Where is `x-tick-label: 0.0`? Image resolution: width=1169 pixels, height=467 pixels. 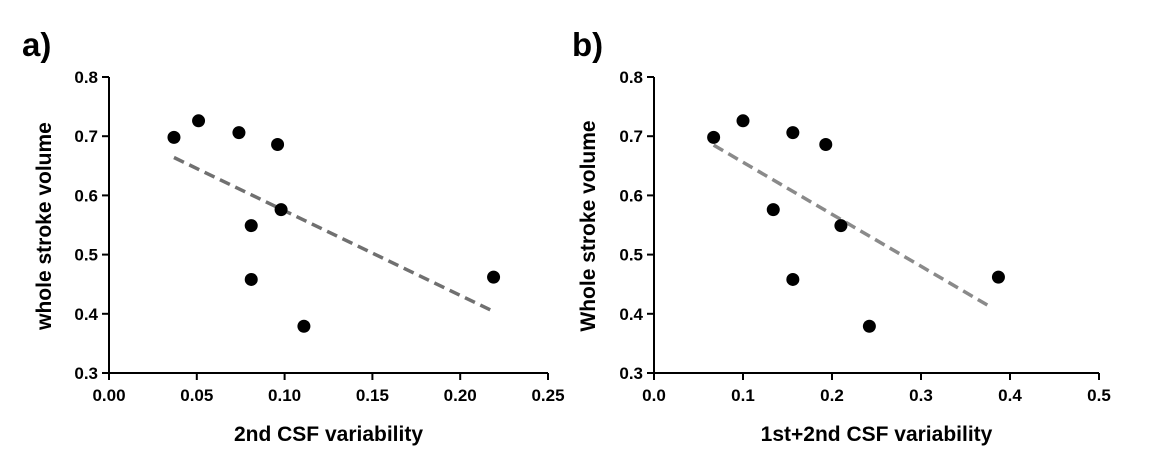 x-tick-label: 0.0 is located at coordinates (654, 395).